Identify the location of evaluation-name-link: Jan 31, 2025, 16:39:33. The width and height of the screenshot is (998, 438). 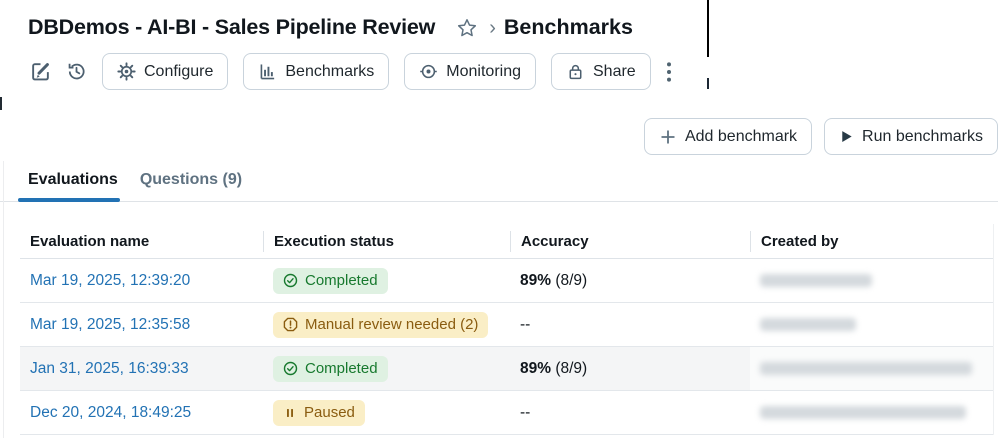
(109, 368).